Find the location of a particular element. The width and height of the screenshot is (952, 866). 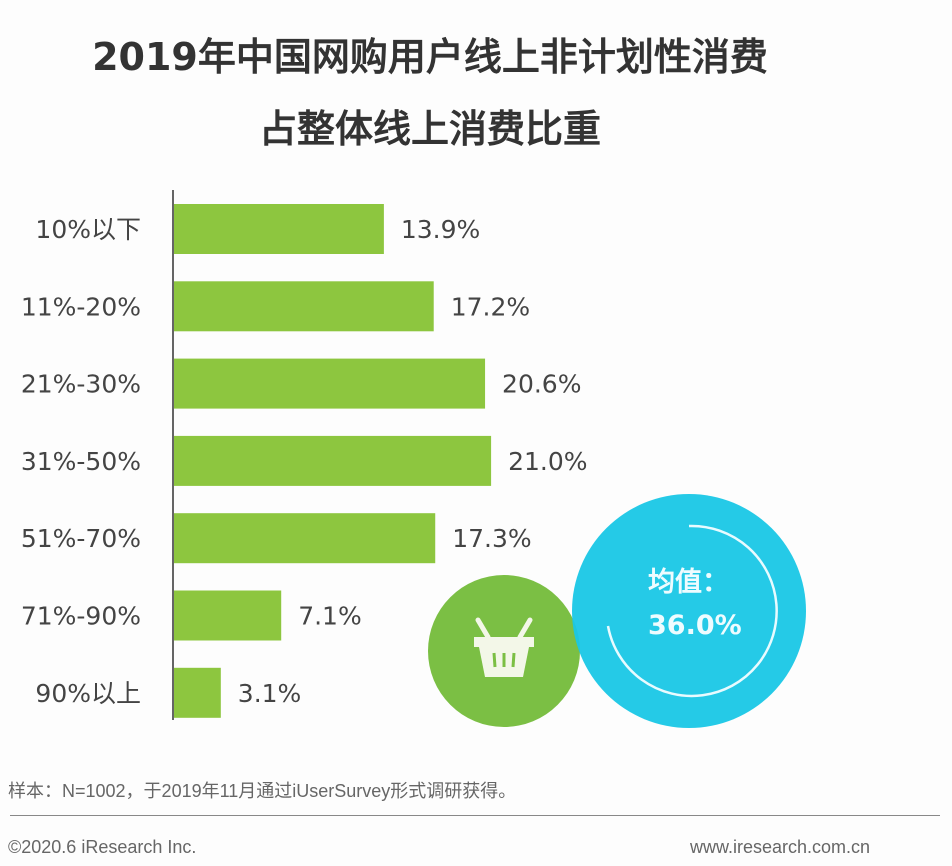

footer-divider is located at coordinates (475, 815).